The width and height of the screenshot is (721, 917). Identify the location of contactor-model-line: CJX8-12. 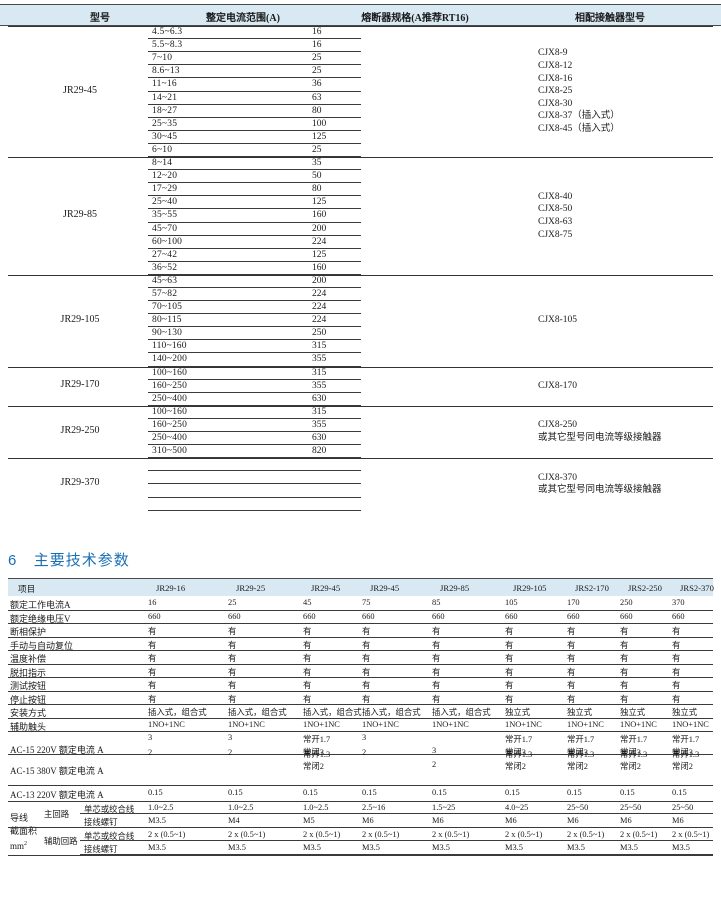
(555, 65).